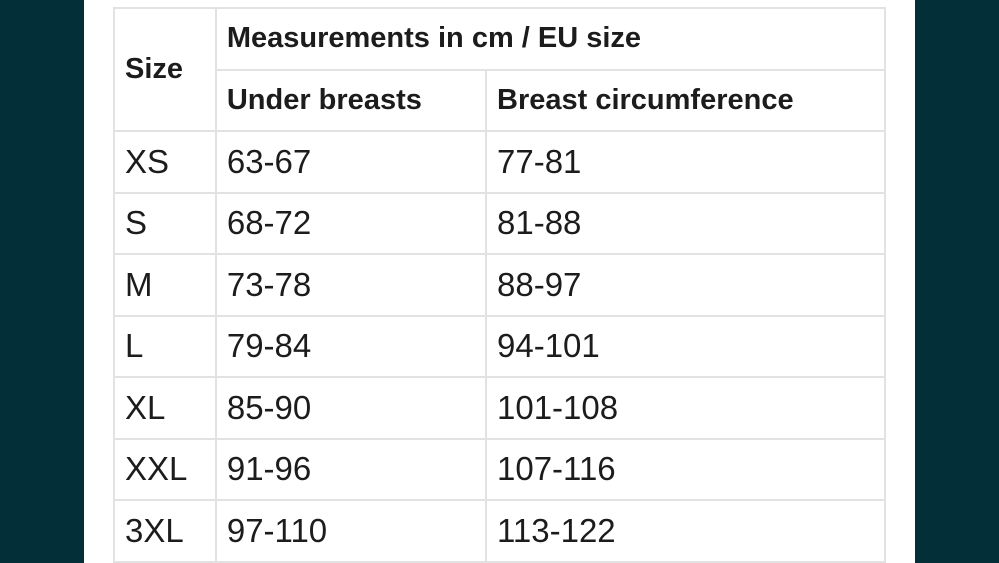 The width and height of the screenshot is (999, 563). What do you see at coordinates (351, 531) in the screenshot?
I see `under-breasts-cell: 97-110` at bounding box center [351, 531].